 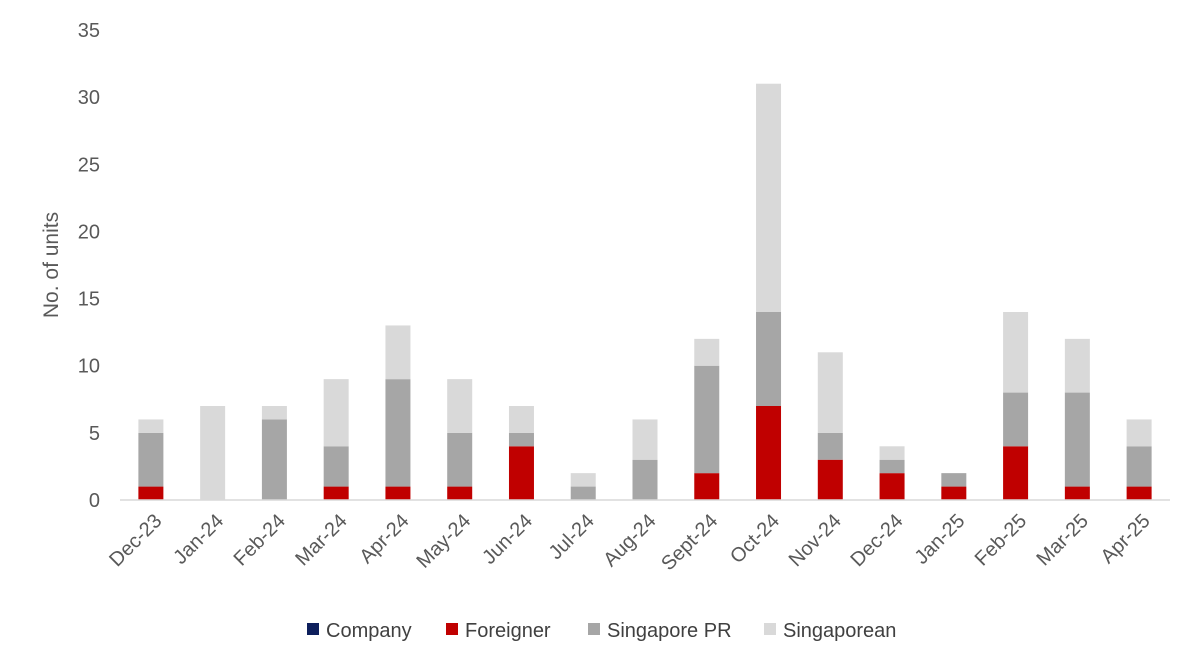 I want to click on legend: Company Foreigner Singapore PR Singaporean, so click(x=601, y=631).